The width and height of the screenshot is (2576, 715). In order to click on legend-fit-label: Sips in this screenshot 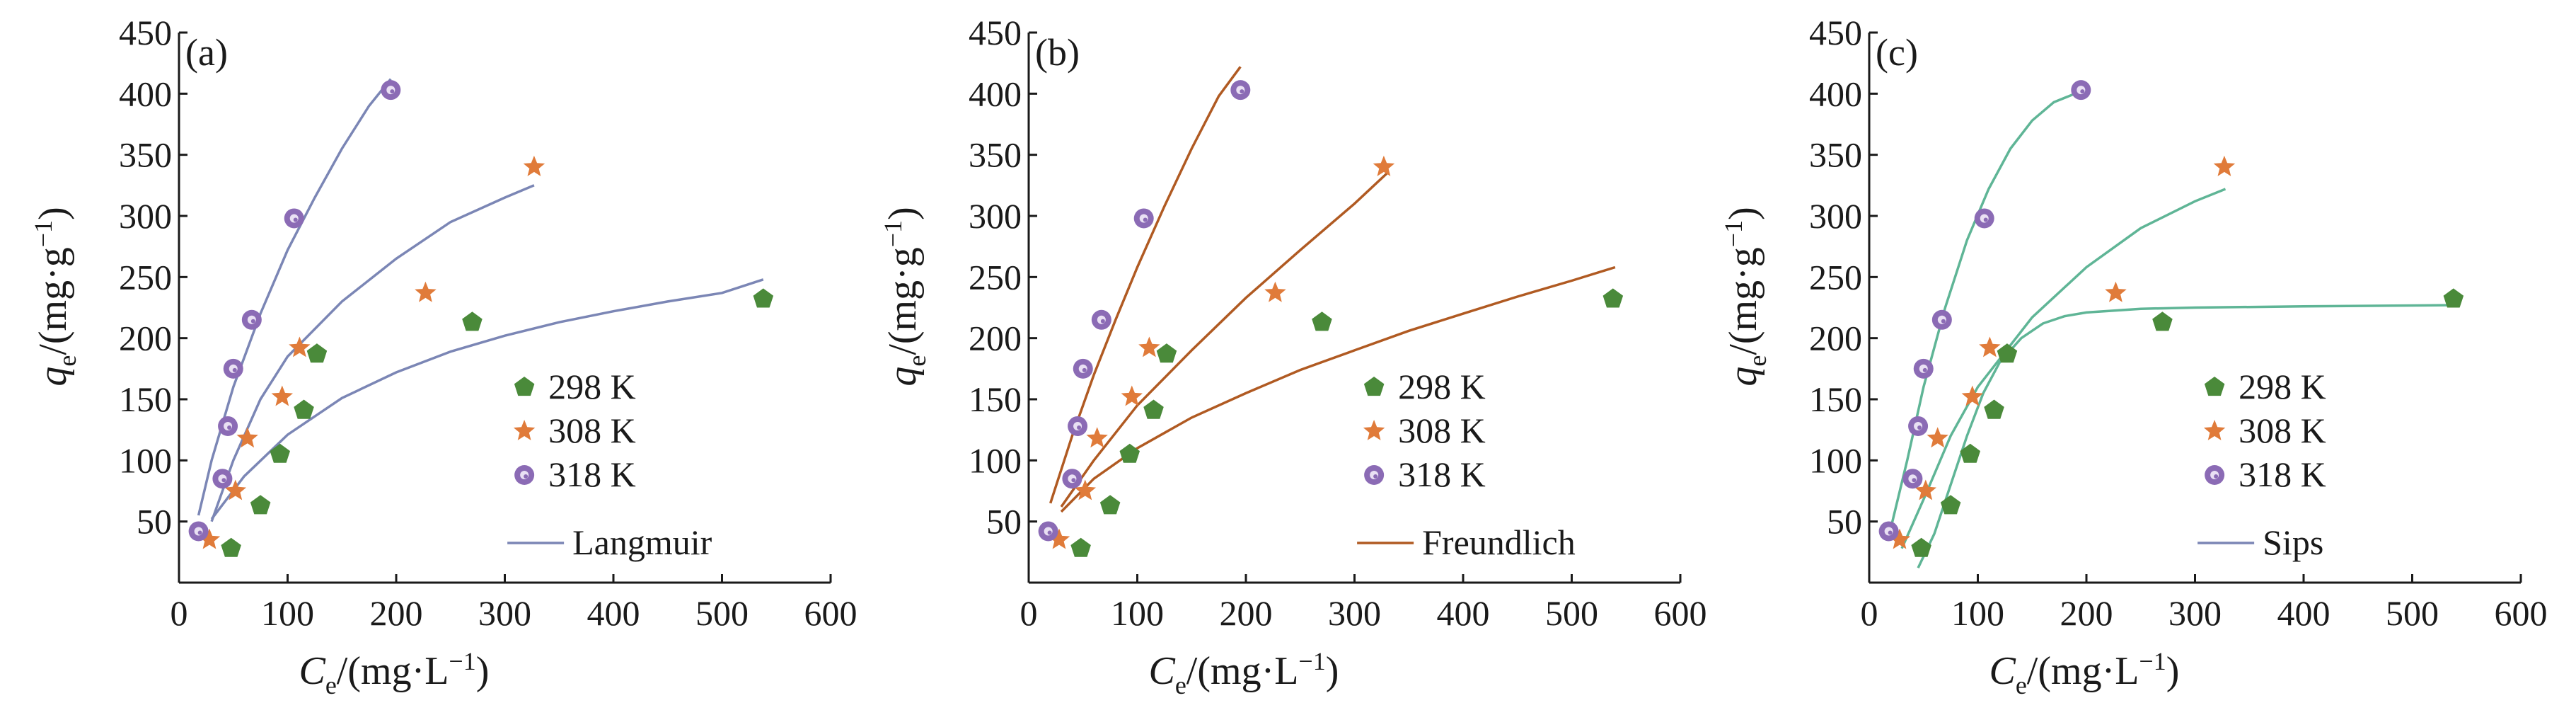, I will do `click(2293, 542)`.